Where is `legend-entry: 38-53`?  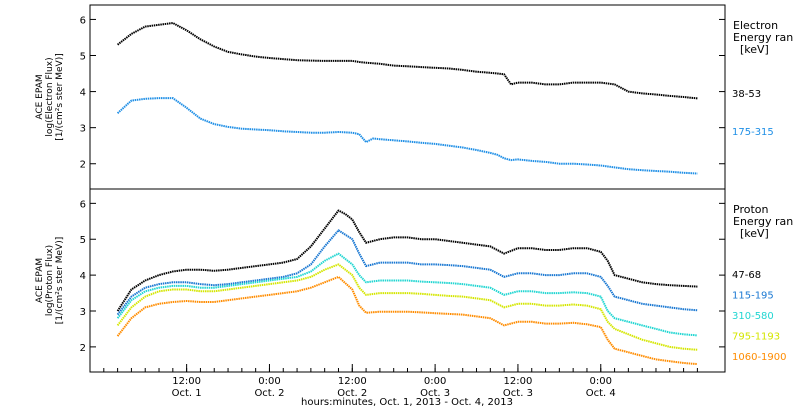 legend-entry: 38-53 is located at coordinates (746, 94).